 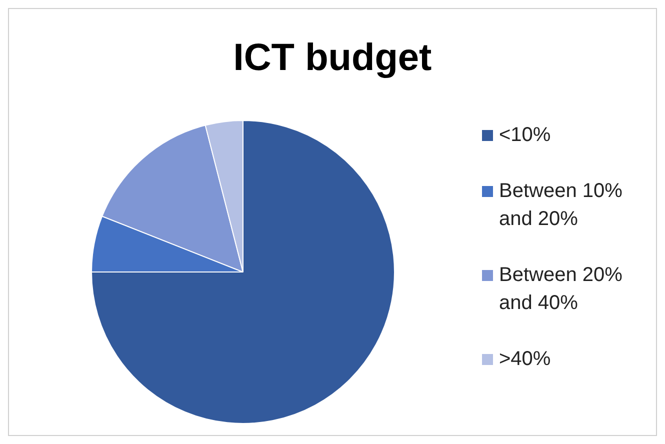 What do you see at coordinates (525, 135) in the screenshot?
I see `legend-label: <10%` at bounding box center [525, 135].